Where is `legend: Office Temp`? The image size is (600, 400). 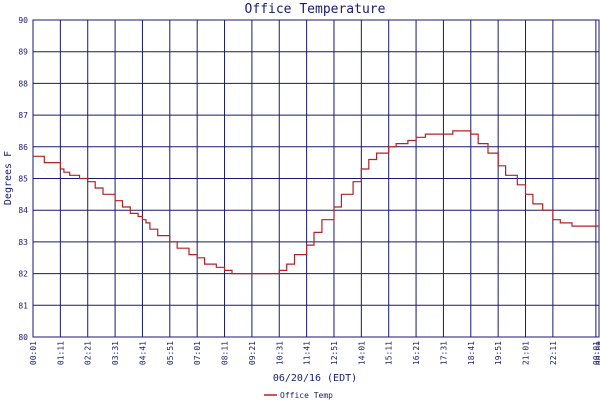 legend: Office Temp is located at coordinates (298, 395).